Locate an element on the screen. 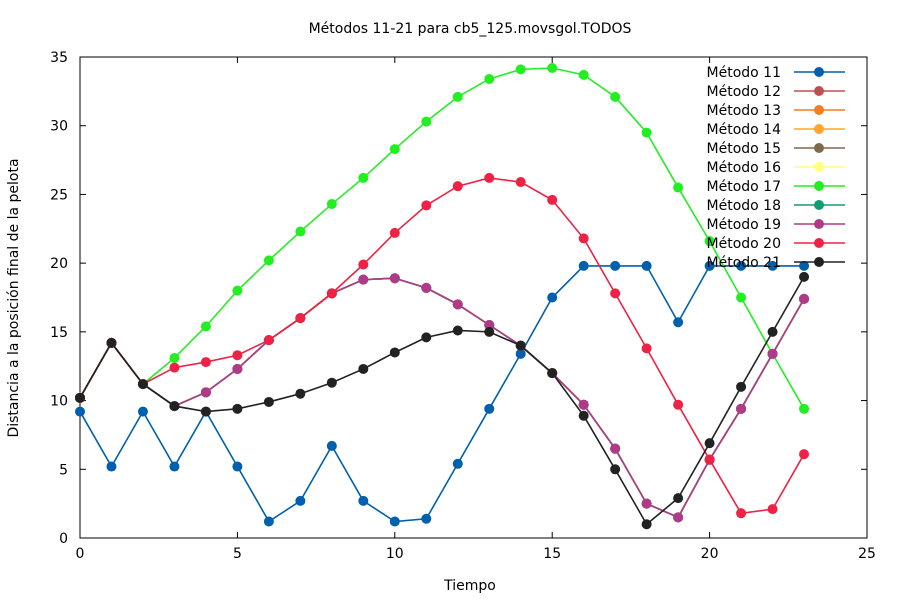 This screenshot has width=900, height=600. legend-label: Método 12 is located at coordinates (744, 92).